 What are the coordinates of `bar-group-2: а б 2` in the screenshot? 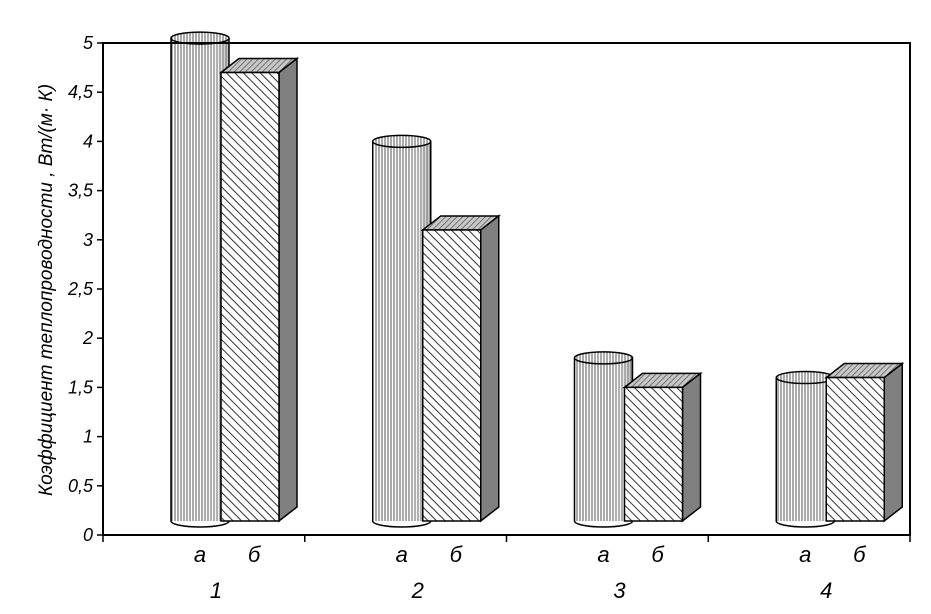 It's located at (436, 368).